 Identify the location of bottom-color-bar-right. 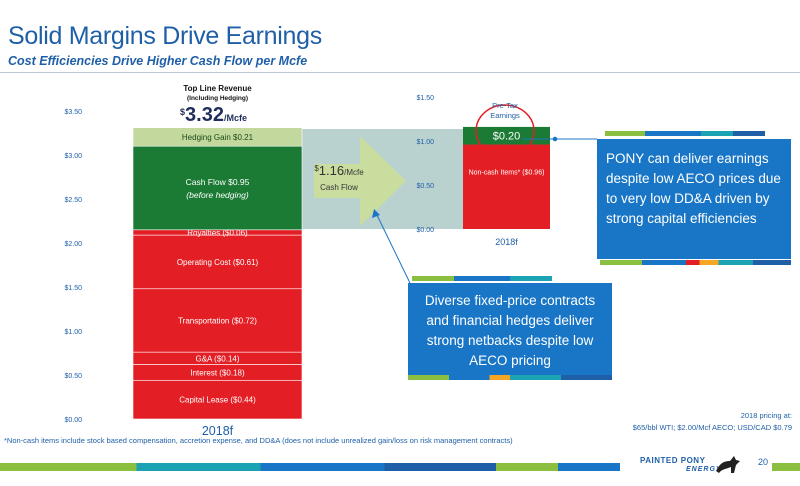
(786, 467).